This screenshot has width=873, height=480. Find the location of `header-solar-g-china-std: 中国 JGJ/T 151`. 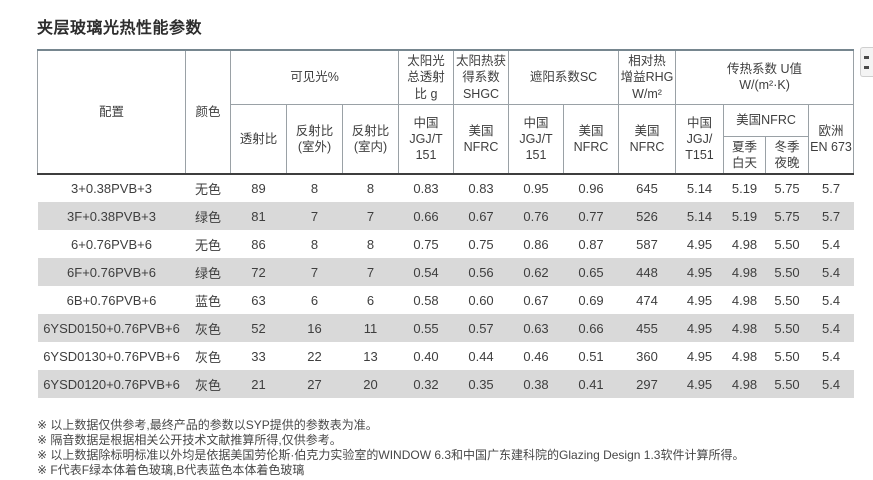

header-solar-g-china-std: 中国 JGJ/T 151 is located at coordinates (426, 139).